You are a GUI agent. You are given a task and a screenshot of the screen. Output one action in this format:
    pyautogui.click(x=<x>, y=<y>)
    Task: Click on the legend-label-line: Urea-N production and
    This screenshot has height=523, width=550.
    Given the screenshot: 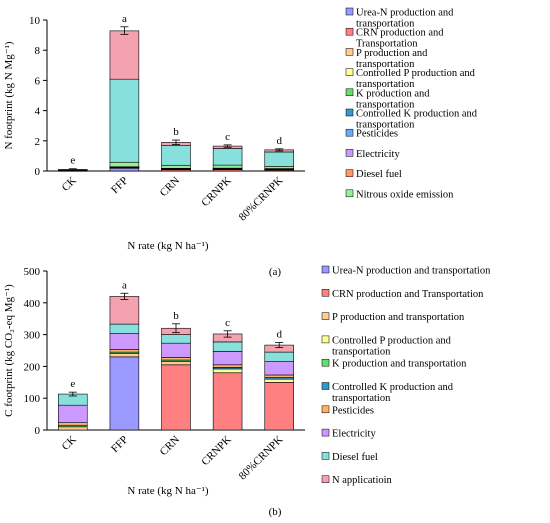 What is the action you would take?
    pyautogui.click(x=405, y=13)
    